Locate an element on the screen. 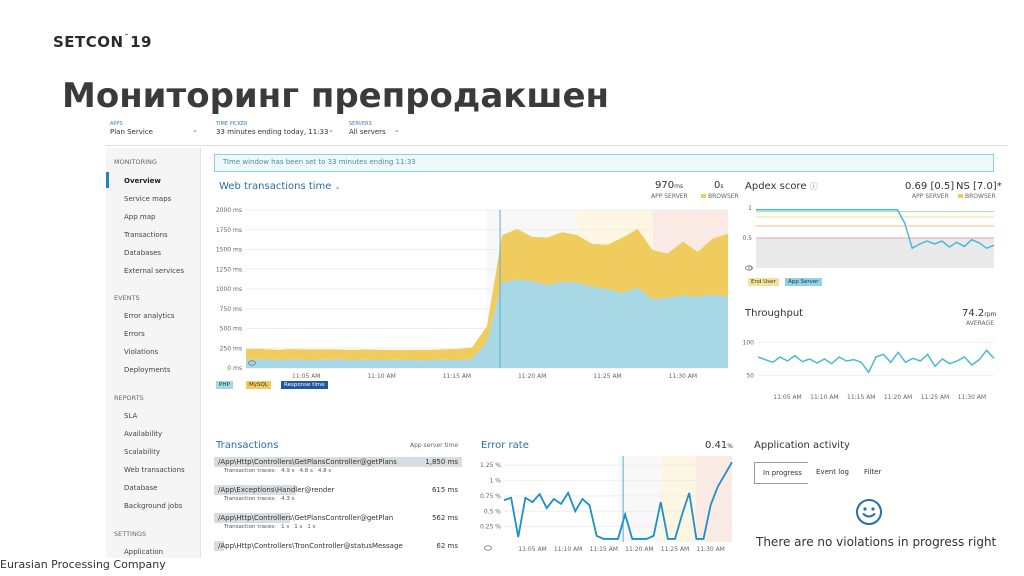 This screenshot has width=1024, height=576. error-rate-unit: % is located at coordinates (730, 446).